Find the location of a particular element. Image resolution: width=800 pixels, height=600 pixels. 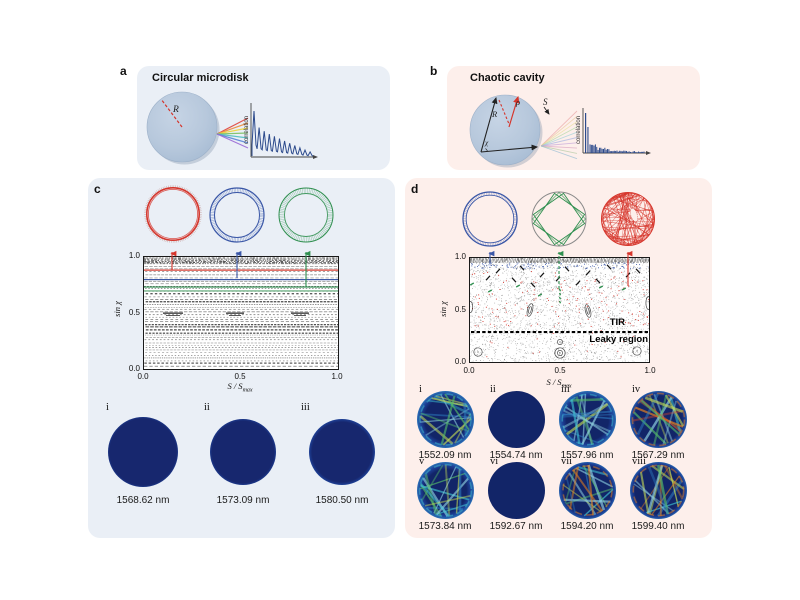

arclength-label: S is located at coordinates (545, 102).